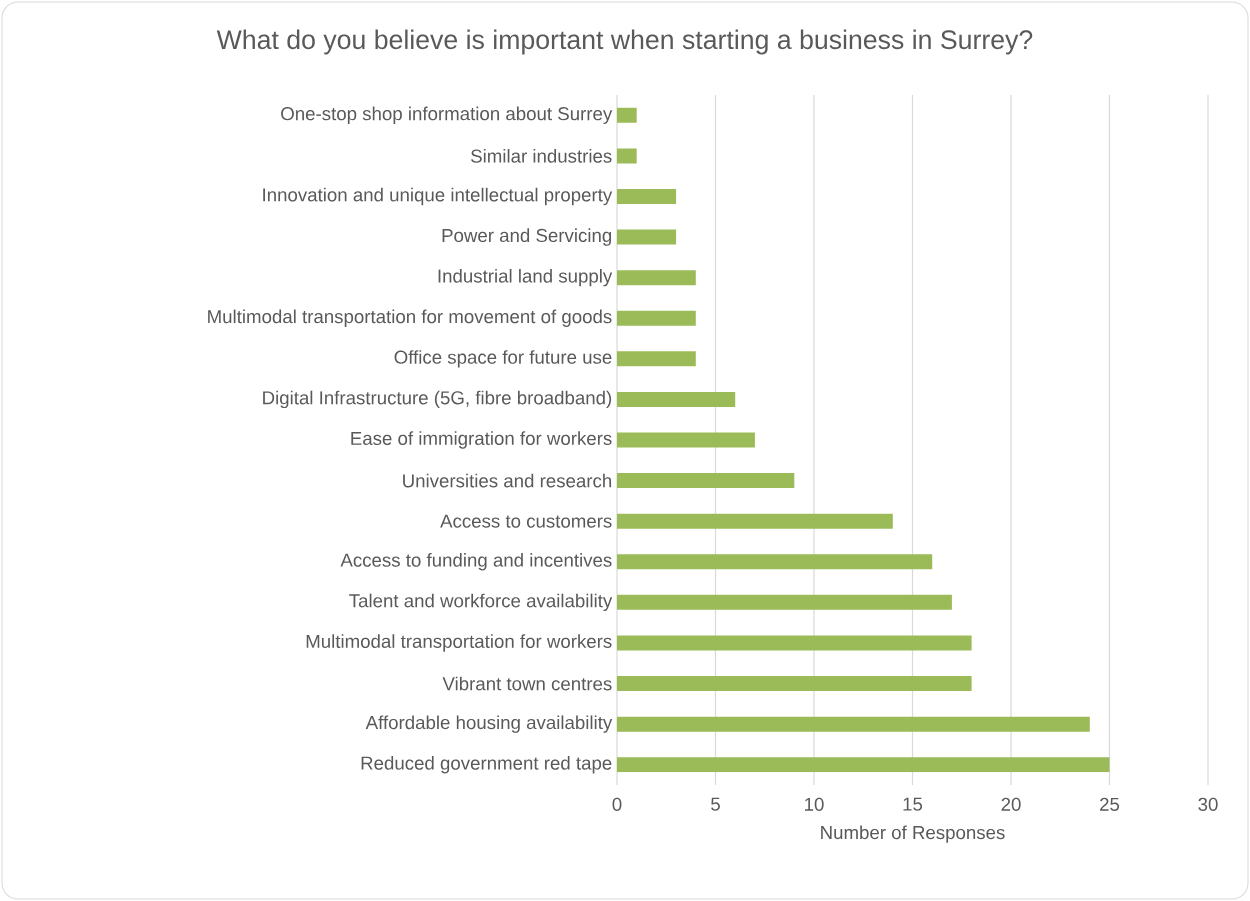 The width and height of the screenshot is (1250, 901). Describe the element at coordinates (476, 562) in the screenshot. I see `y-tick-label: Access to funding and incentives` at that location.